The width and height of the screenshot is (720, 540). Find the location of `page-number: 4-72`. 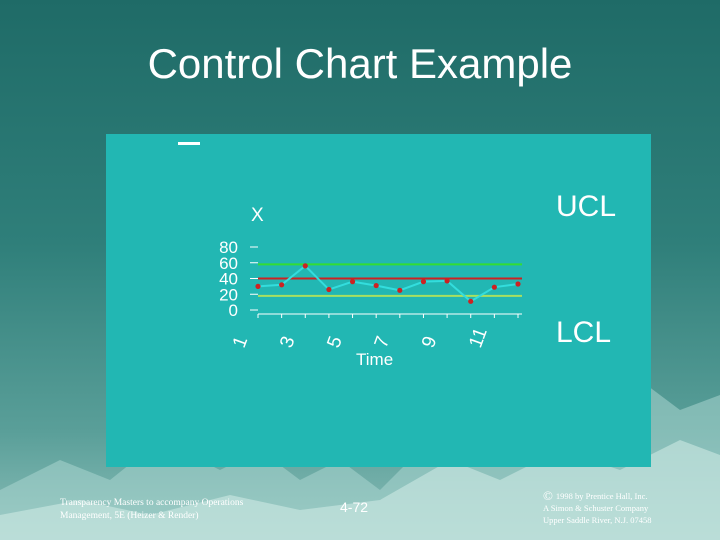

page-number: 4-72 is located at coordinates (354, 507).